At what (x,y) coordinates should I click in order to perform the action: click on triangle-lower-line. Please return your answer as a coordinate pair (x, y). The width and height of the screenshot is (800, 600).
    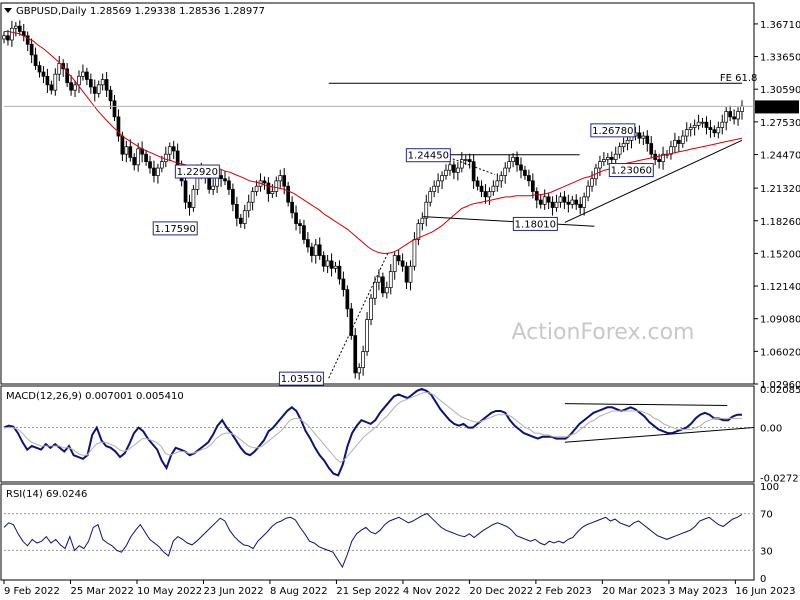
    Looking at the image, I should click on (509, 221).